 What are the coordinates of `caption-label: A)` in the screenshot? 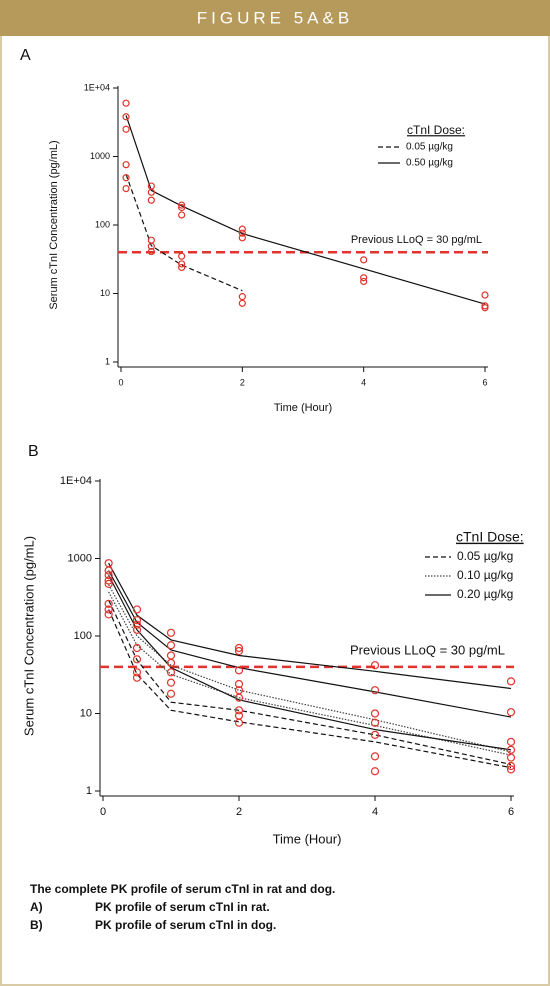 It's located at (36, 907).